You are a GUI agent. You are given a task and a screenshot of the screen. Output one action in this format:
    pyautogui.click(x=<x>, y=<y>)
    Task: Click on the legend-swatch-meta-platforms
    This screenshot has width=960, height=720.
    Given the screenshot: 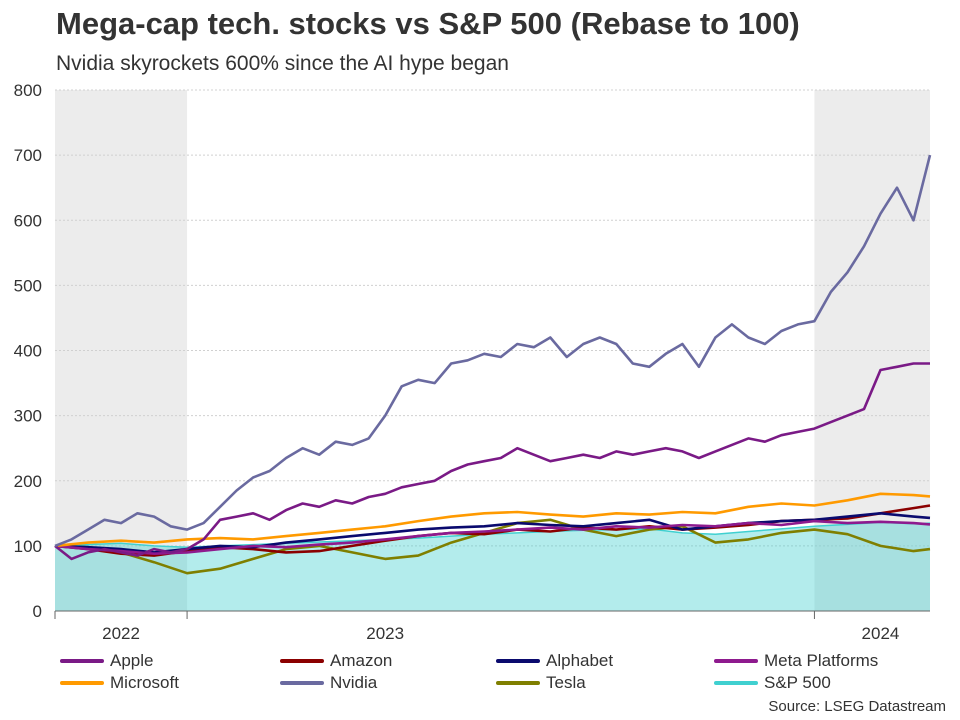 What is the action you would take?
    pyautogui.click(x=736, y=661)
    